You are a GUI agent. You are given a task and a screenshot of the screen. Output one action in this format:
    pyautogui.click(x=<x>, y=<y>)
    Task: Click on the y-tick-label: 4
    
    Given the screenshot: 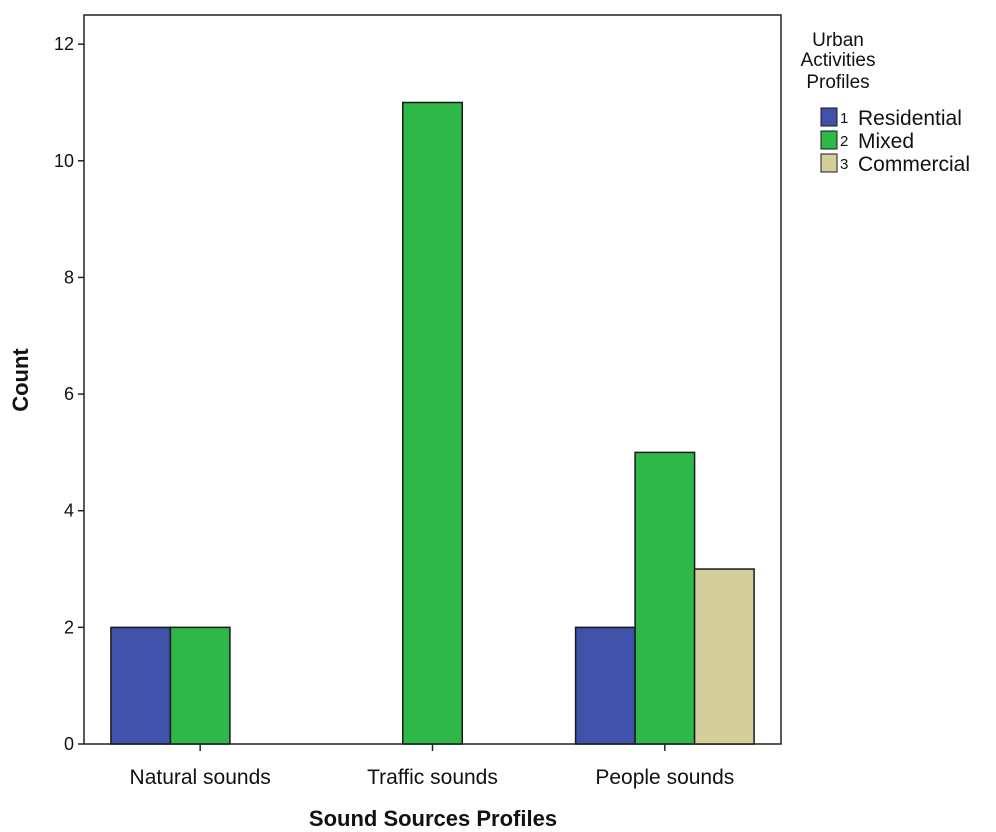 What is the action you would take?
    pyautogui.click(x=69, y=511)
    